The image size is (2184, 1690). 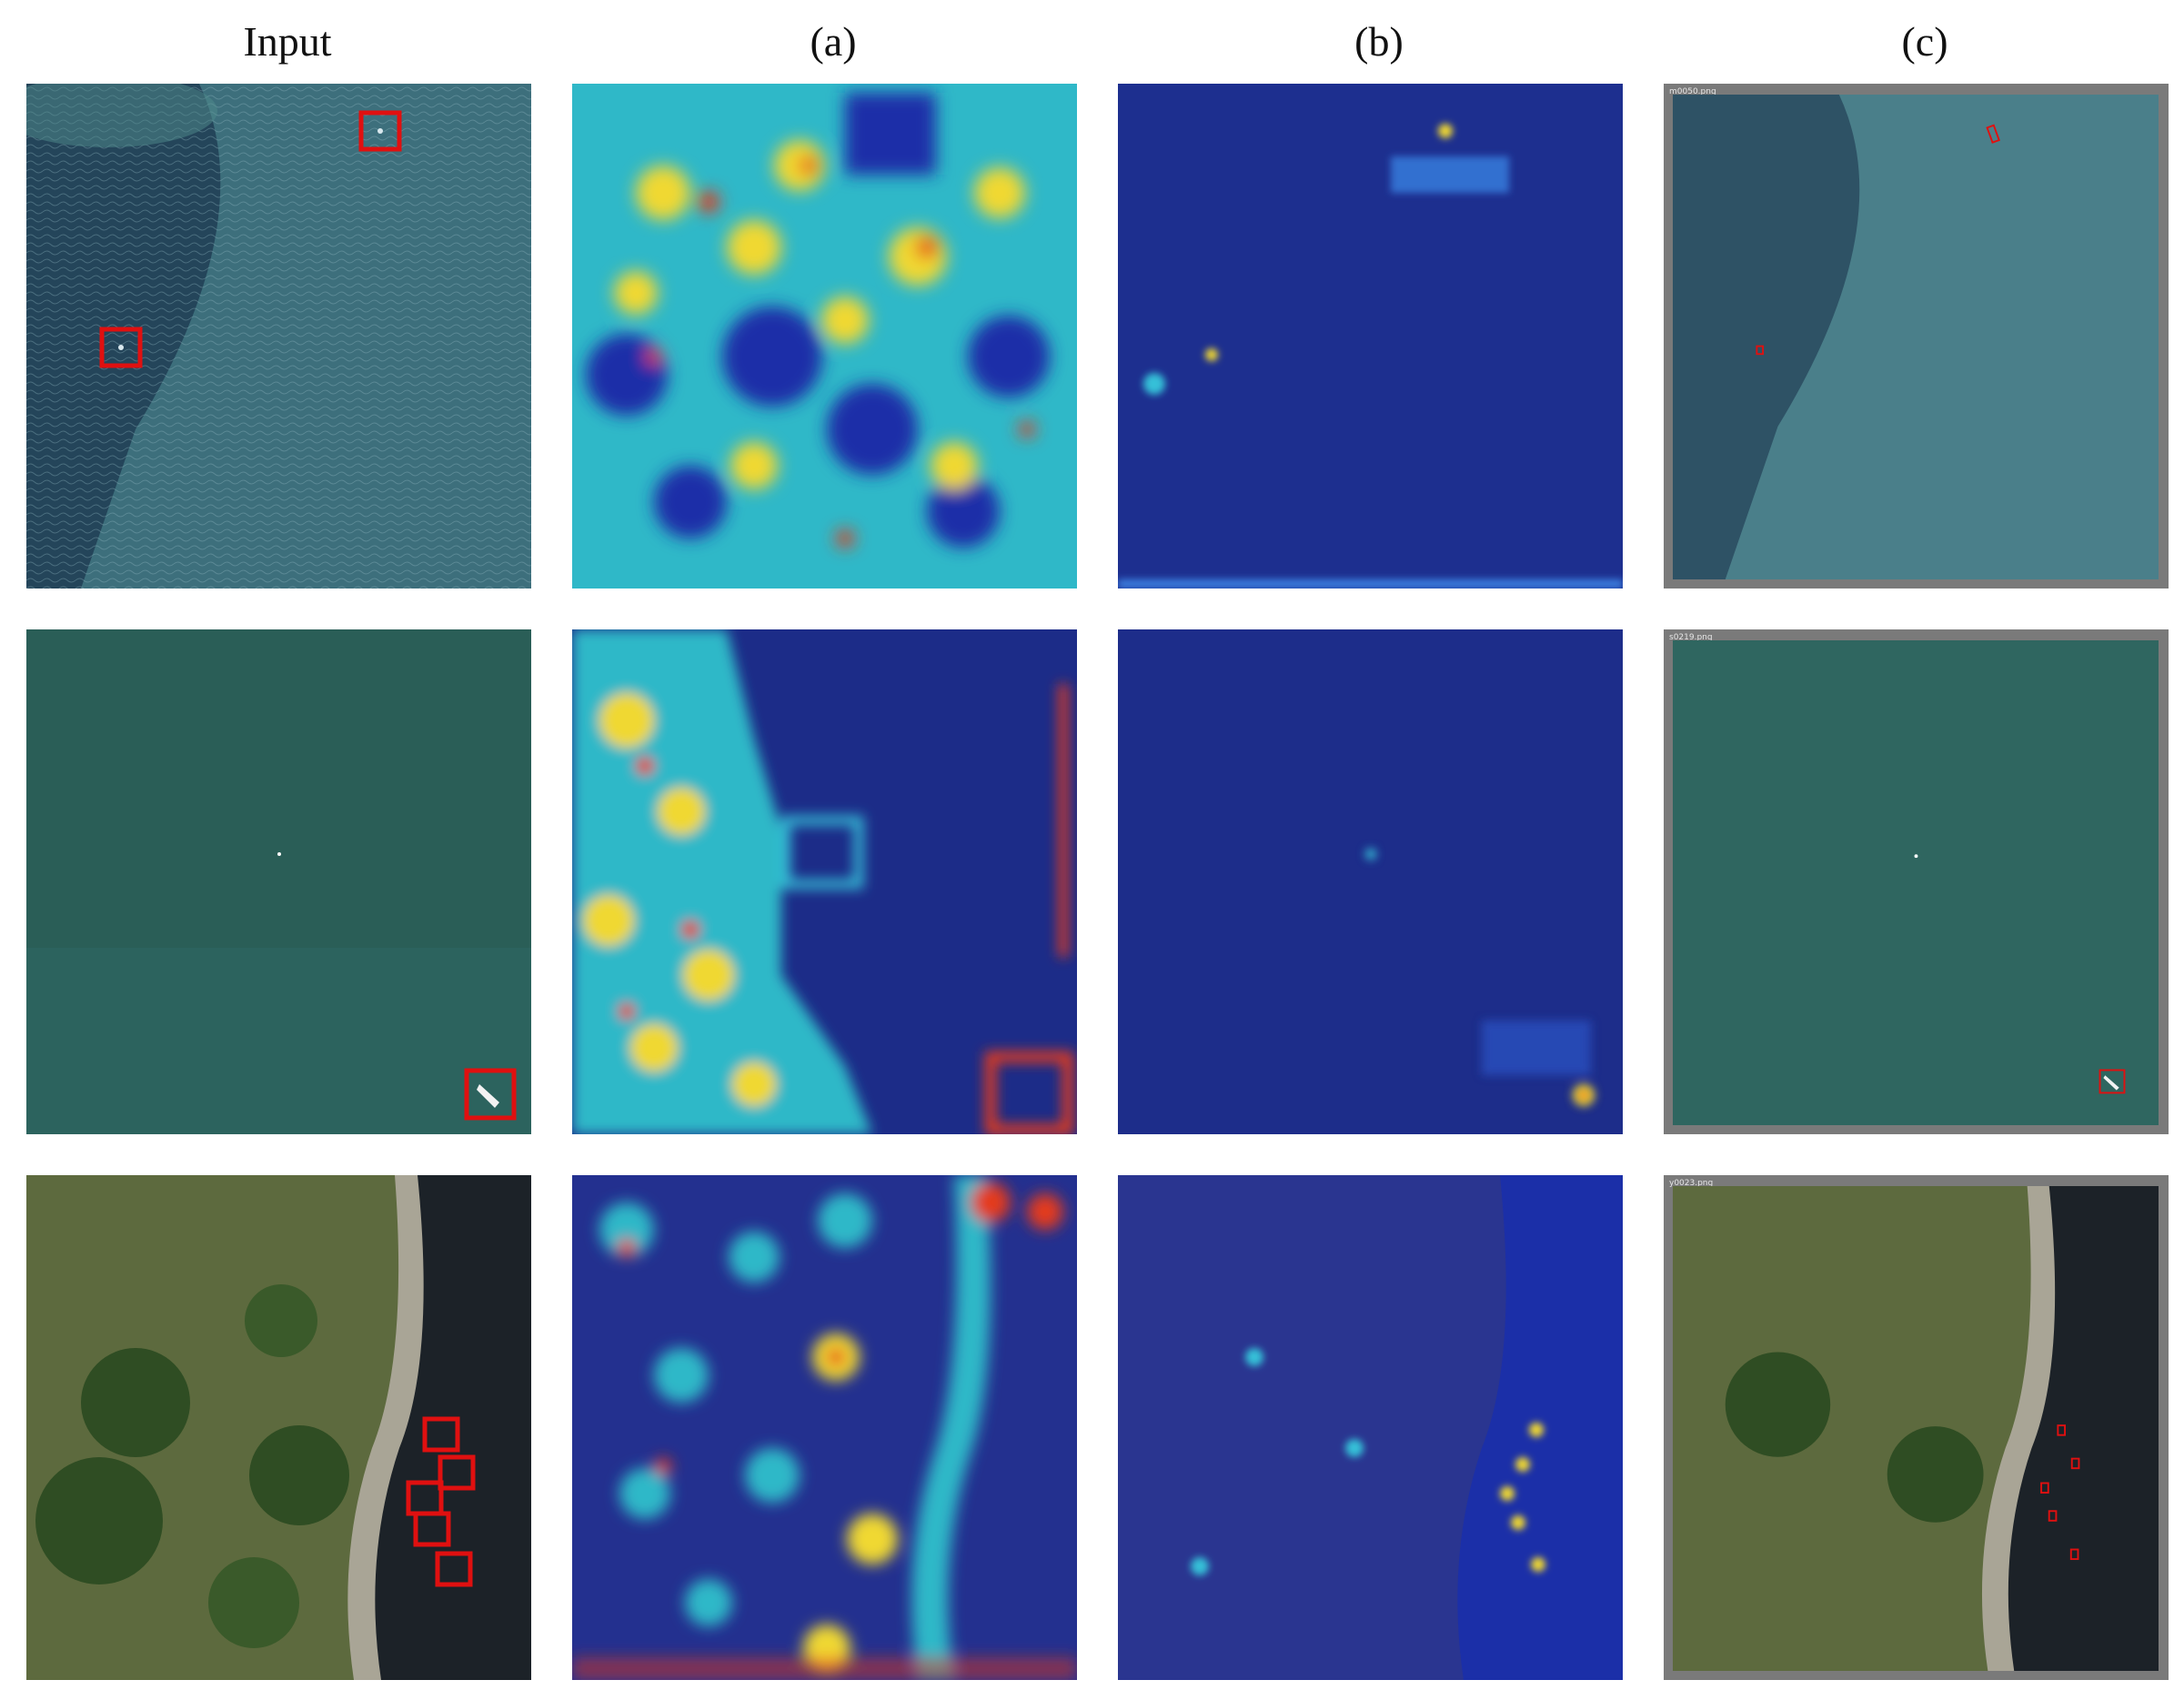 I want to click on row2-heatmap-a, so click(x=825, y=882).